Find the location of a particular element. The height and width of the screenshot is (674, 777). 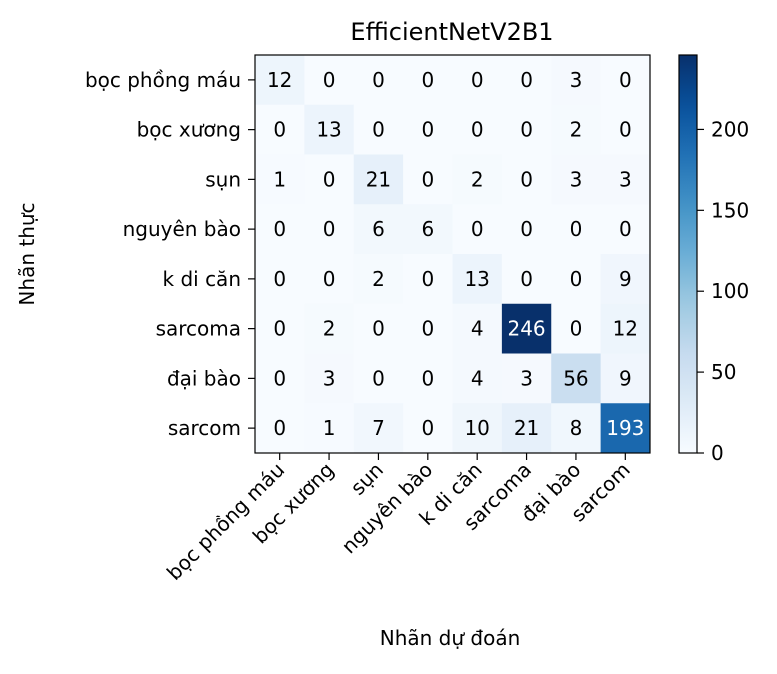

cell-value-label: 4 is located at coordinates (477, 329).